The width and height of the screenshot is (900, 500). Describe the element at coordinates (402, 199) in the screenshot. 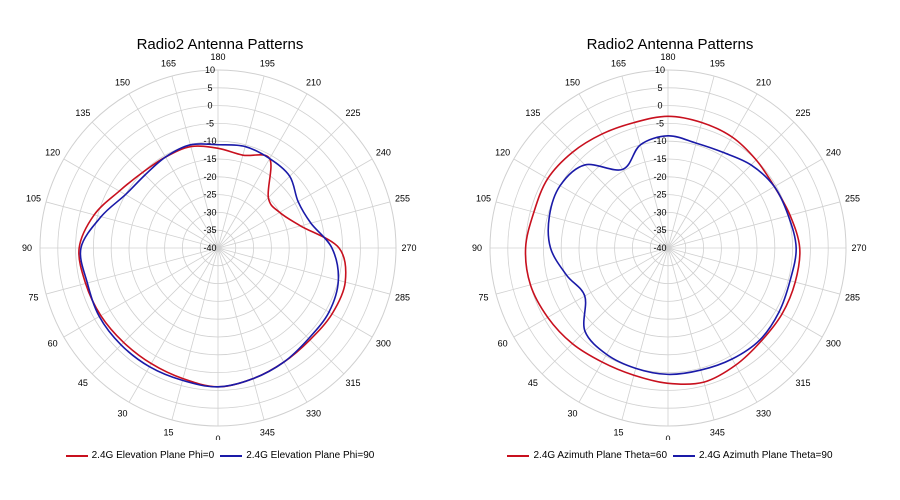

I see `angle-tick-label: 255` at that location.